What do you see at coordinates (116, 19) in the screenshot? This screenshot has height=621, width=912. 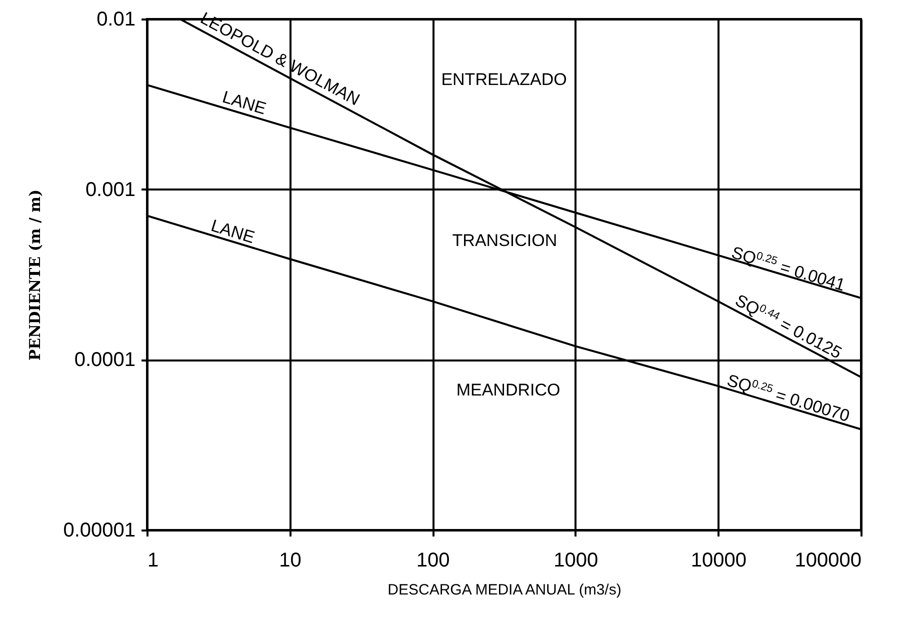 I see `y-tick-label: 0.01` at bounding box center [116, 19].